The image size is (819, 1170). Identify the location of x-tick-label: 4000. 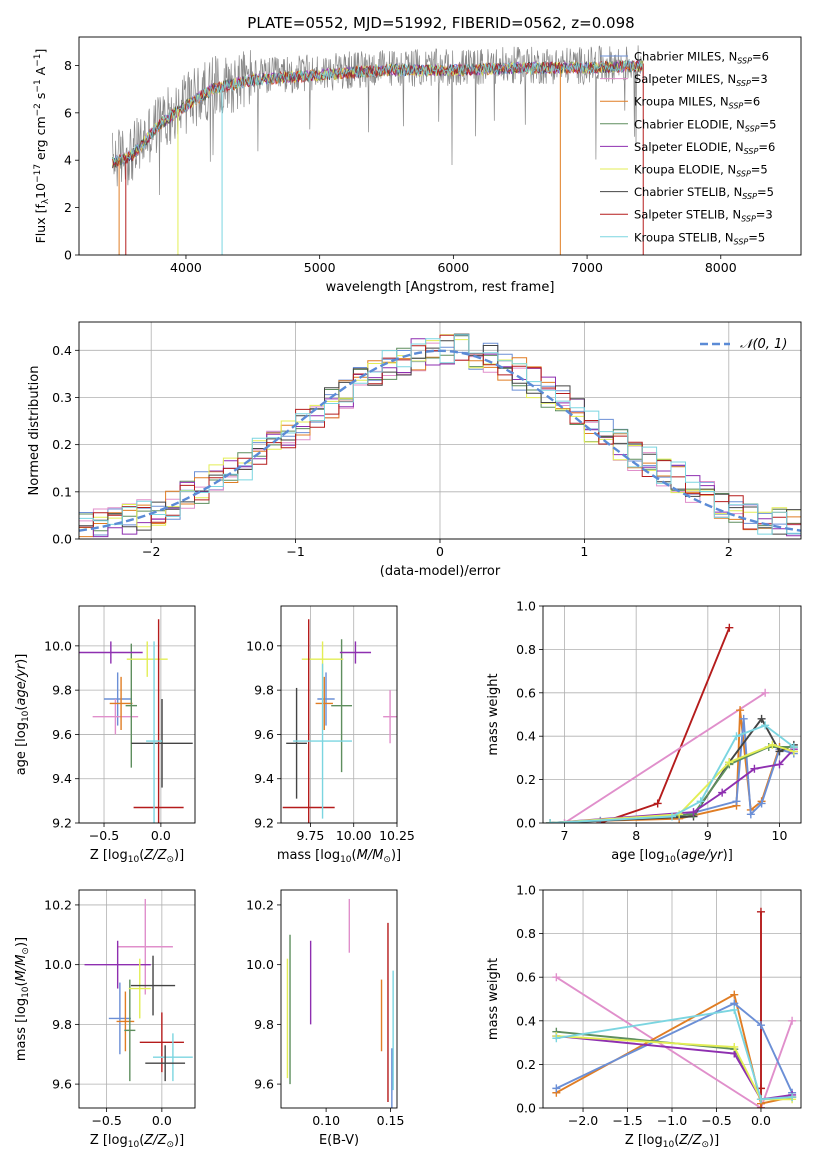
(186, 267).